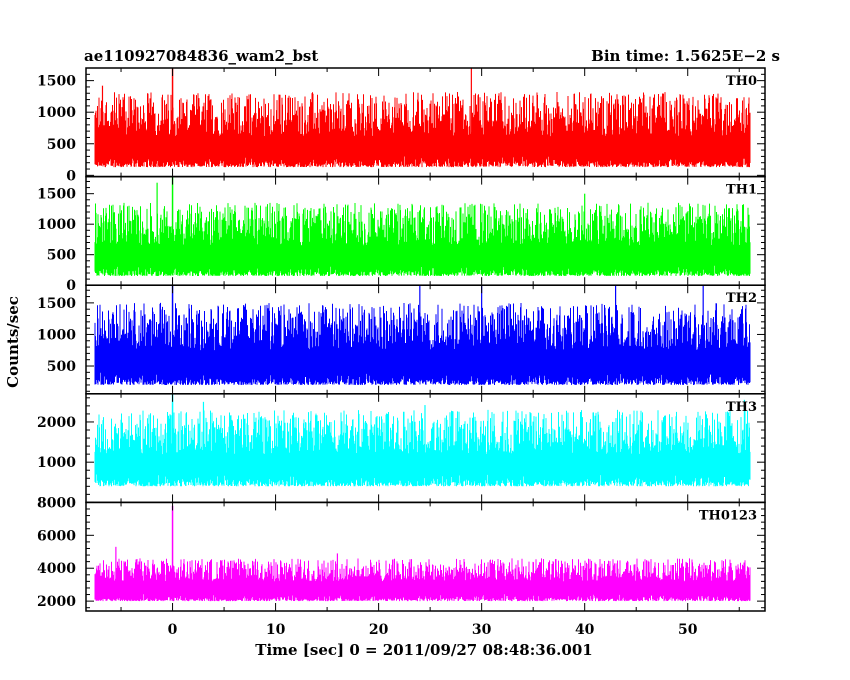 Image resolution: width=850 pixels, height=680 pixels. Describe the element at coordinates (728, 515) in the screenshot. I see `panel-label-th0123: TH0123` at that location.